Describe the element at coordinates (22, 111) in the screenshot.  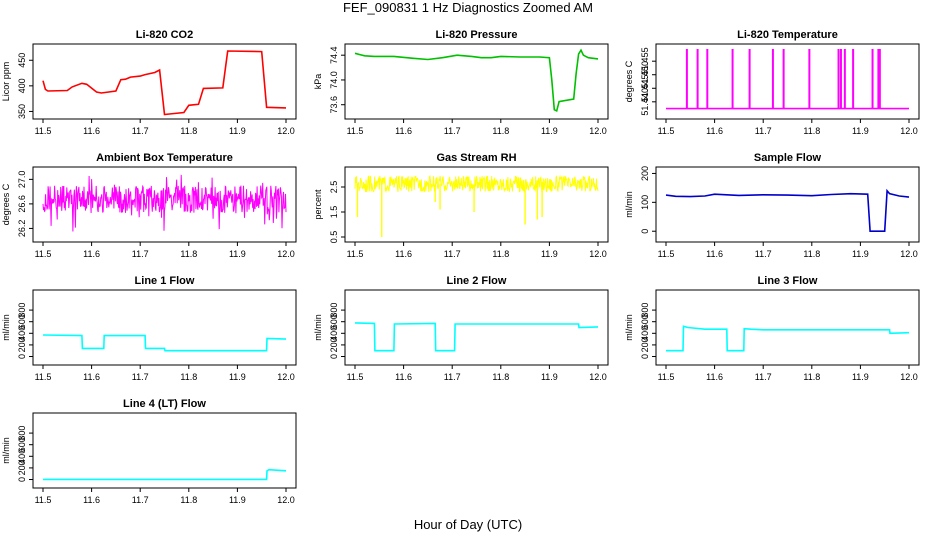
I see `y-tick-label: 350` at that location.